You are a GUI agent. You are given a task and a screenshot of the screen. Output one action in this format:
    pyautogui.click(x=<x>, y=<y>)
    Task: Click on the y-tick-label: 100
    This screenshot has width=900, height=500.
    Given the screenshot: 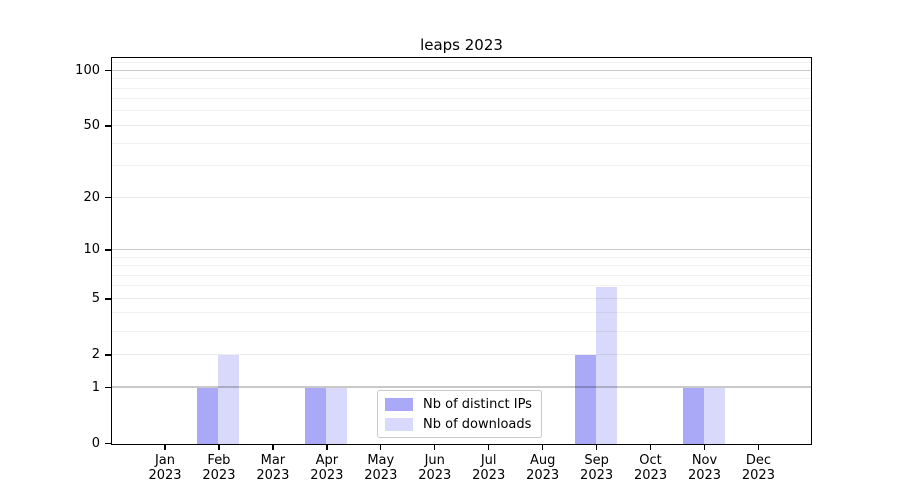 What is the action you would take?
    pyautogui.click(x=87, y=70)
    